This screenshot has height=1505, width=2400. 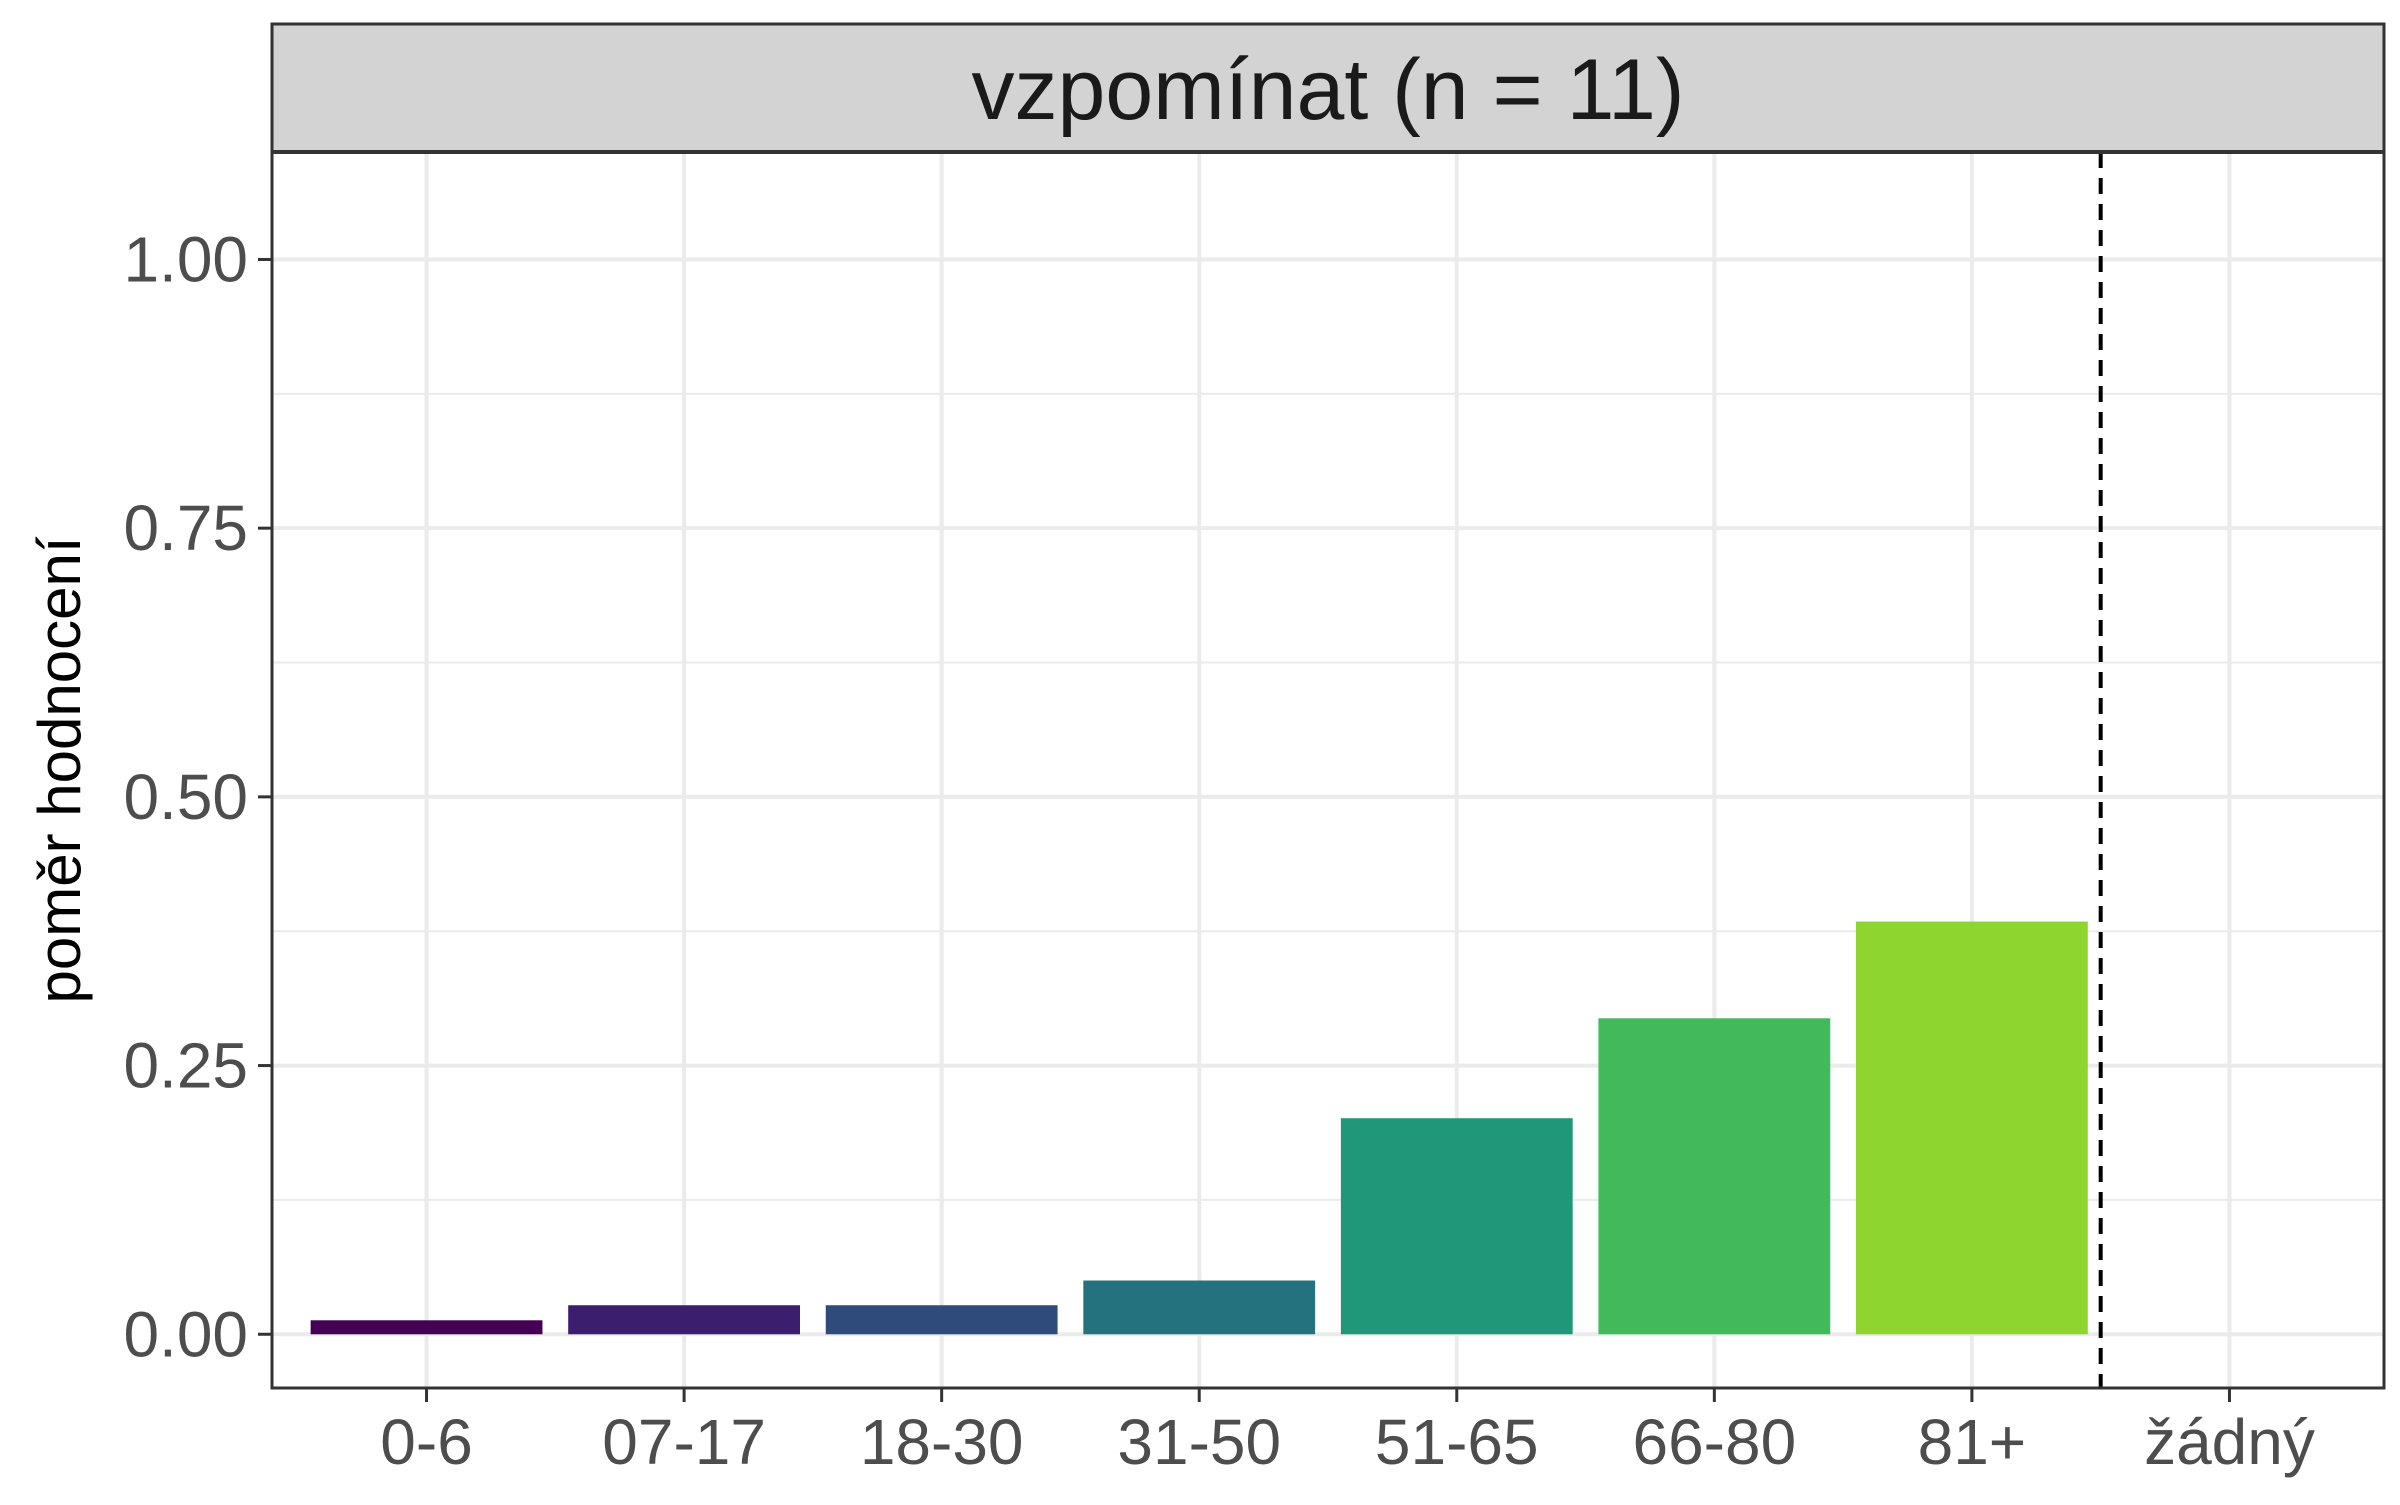 What do you see at coordinates (185, 797) in the screenshot?
I see `y-tick-label: 0.50` at bounding box center [185, 797].